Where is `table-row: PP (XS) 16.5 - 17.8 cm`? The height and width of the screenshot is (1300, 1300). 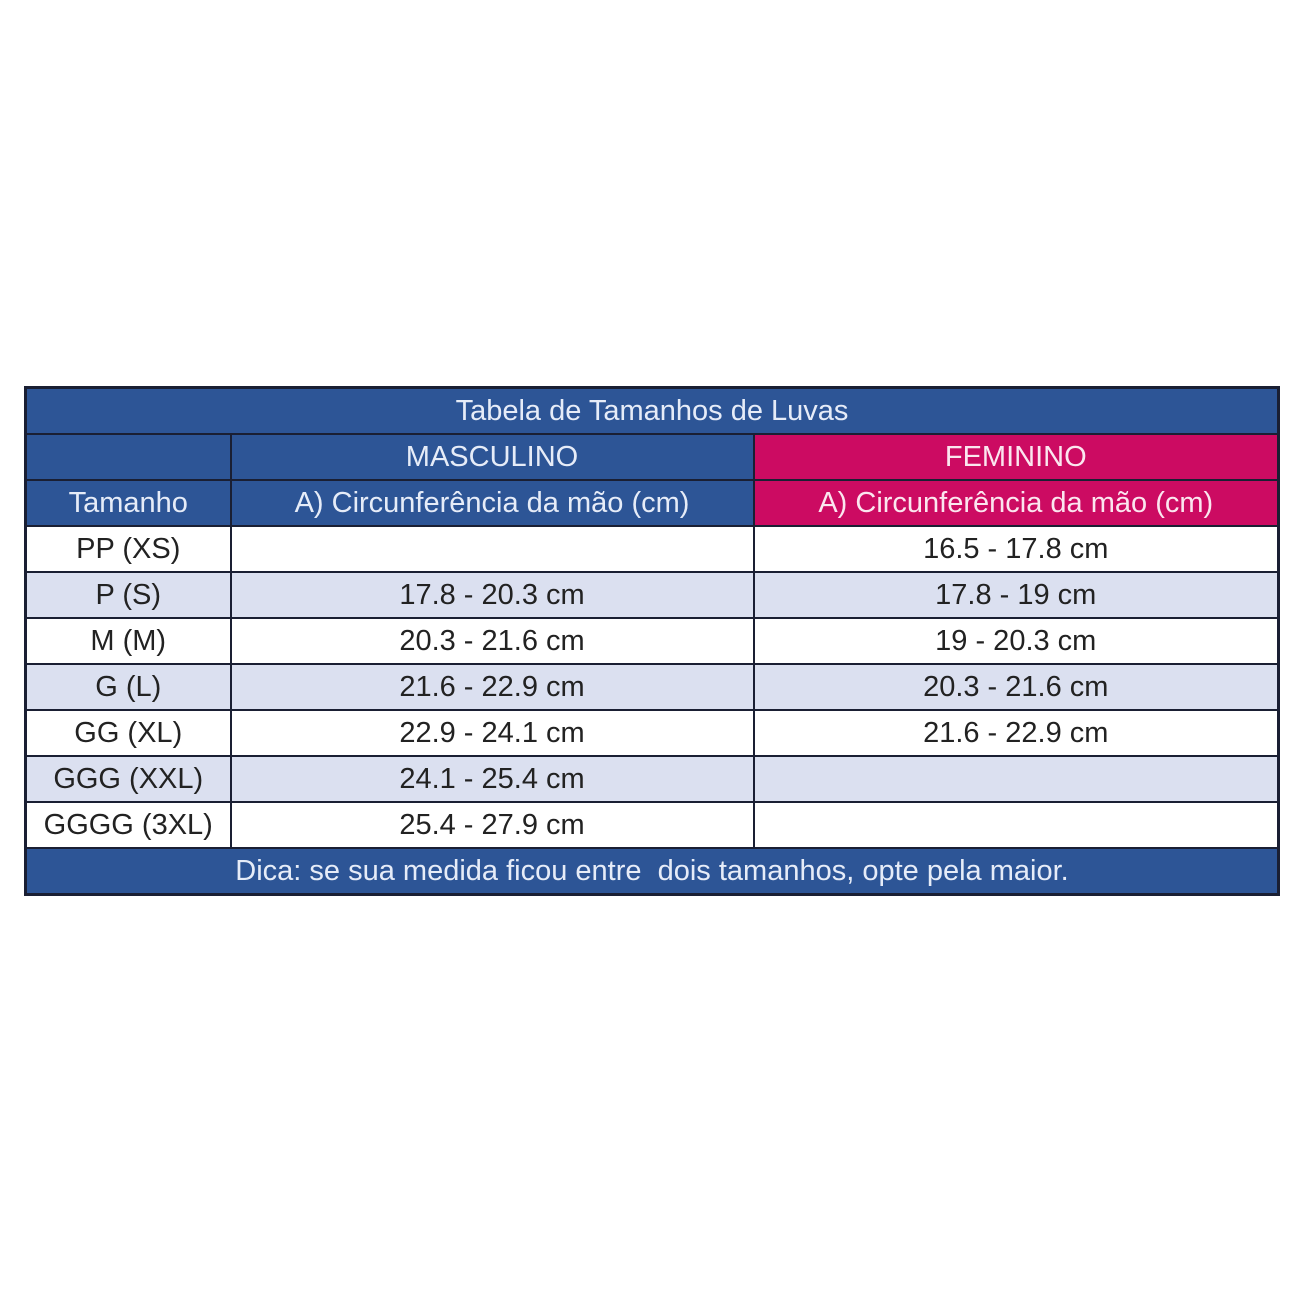 table-row: PP (XS) 16.5 - 17.8 cm is located at coordinates (652, 549).